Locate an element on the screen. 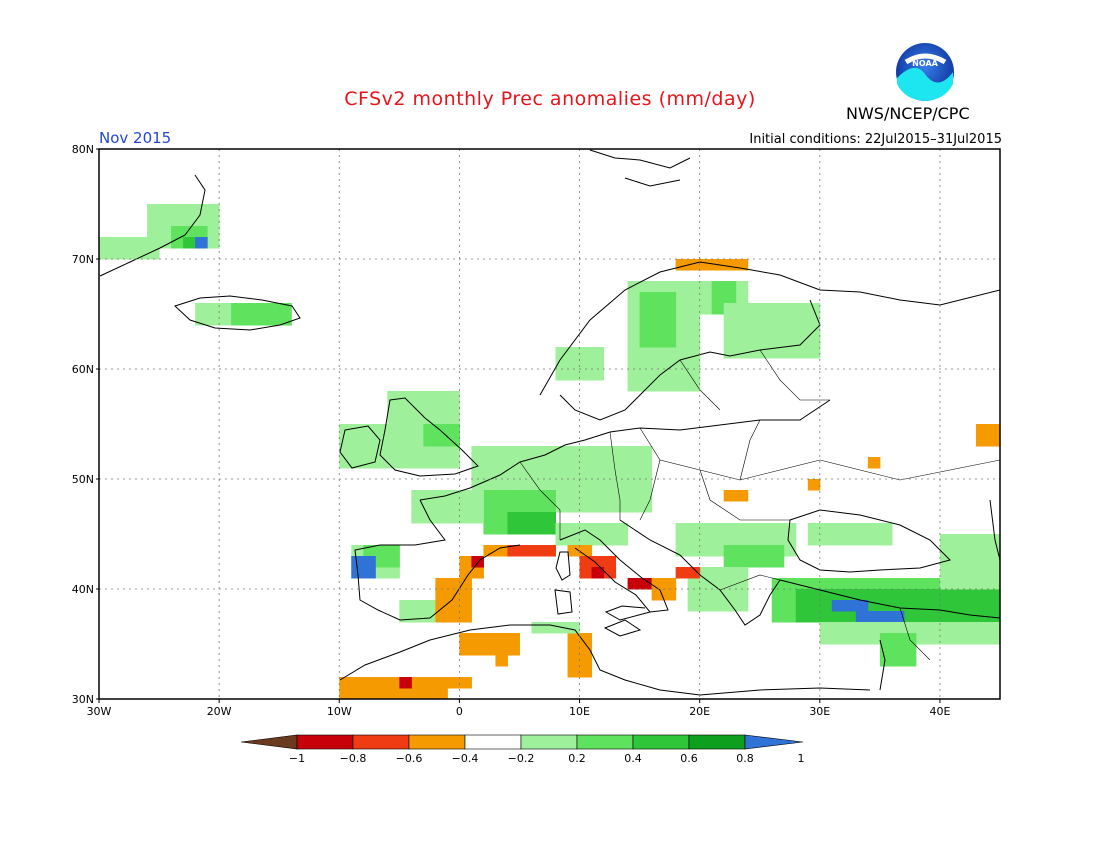 The height and width of the screenshot is (850, 1100). colorbar-label: 0.8 is located at coordinates (745, 758).